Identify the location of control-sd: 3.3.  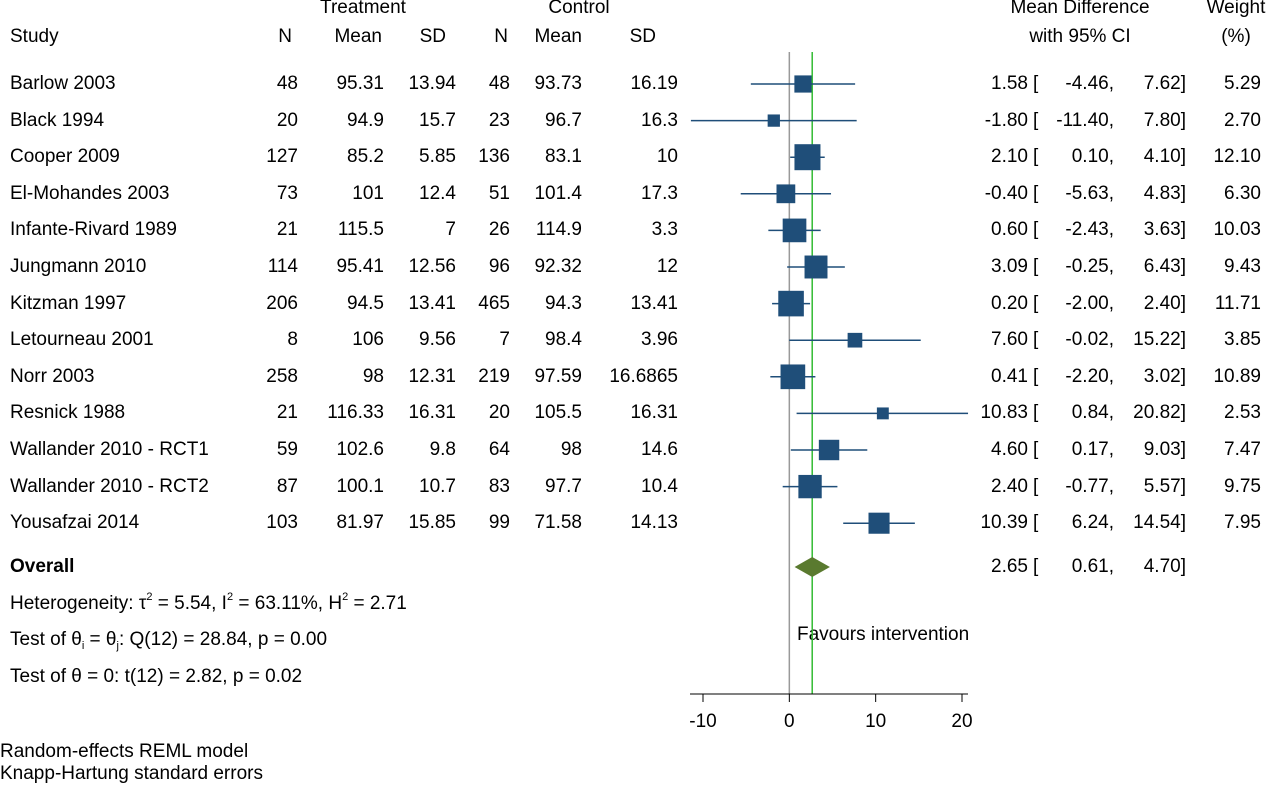
(664, 230).